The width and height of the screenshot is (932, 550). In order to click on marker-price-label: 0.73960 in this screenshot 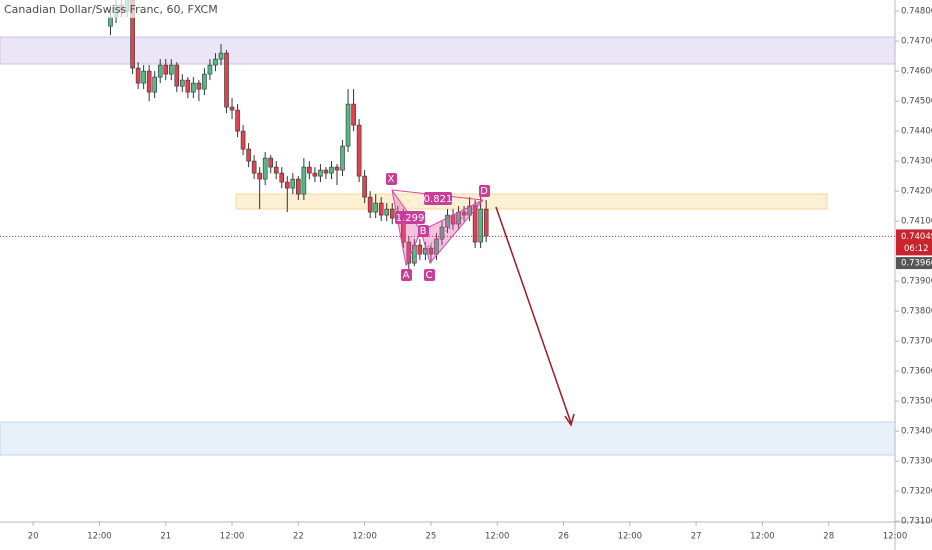, I will do `click(916, 264)`.